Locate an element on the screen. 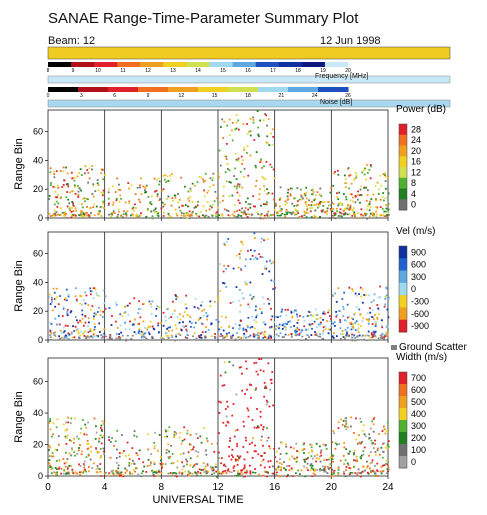 The height and width of the screenshot is (515, 487). colorbar-swatch is located at coordinates (403, 194).